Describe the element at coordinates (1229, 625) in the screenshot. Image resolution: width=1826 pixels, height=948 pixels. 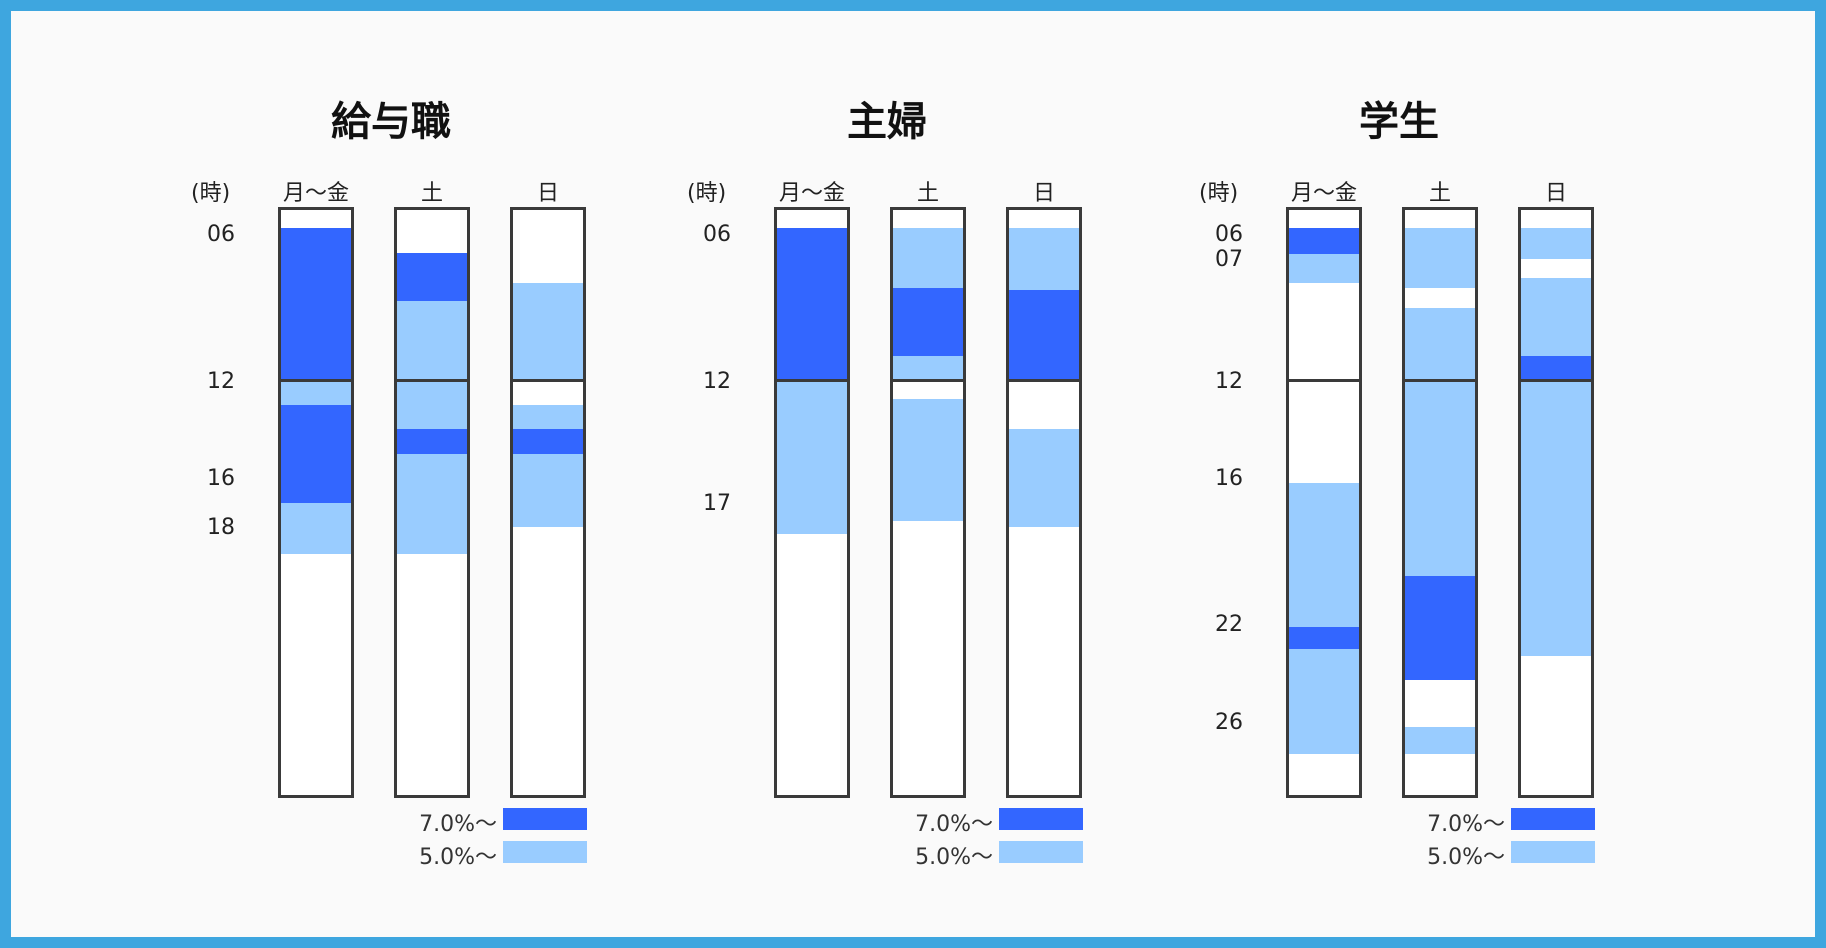
I see `hour-tick-label: 22` at that location.